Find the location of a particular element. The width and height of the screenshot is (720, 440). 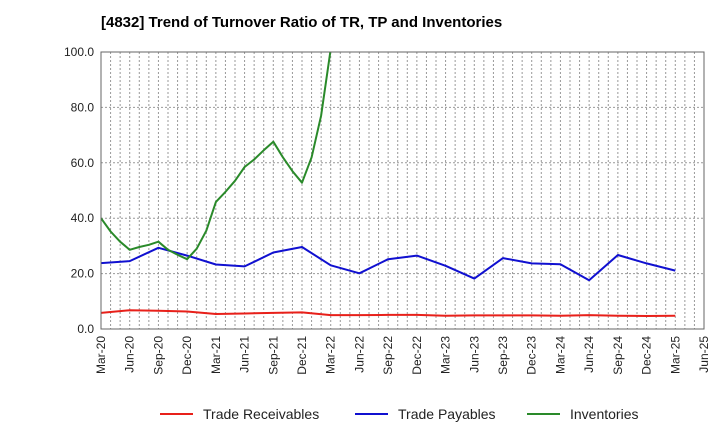

series-line-trade-payables is located at coordinates (388, 264).